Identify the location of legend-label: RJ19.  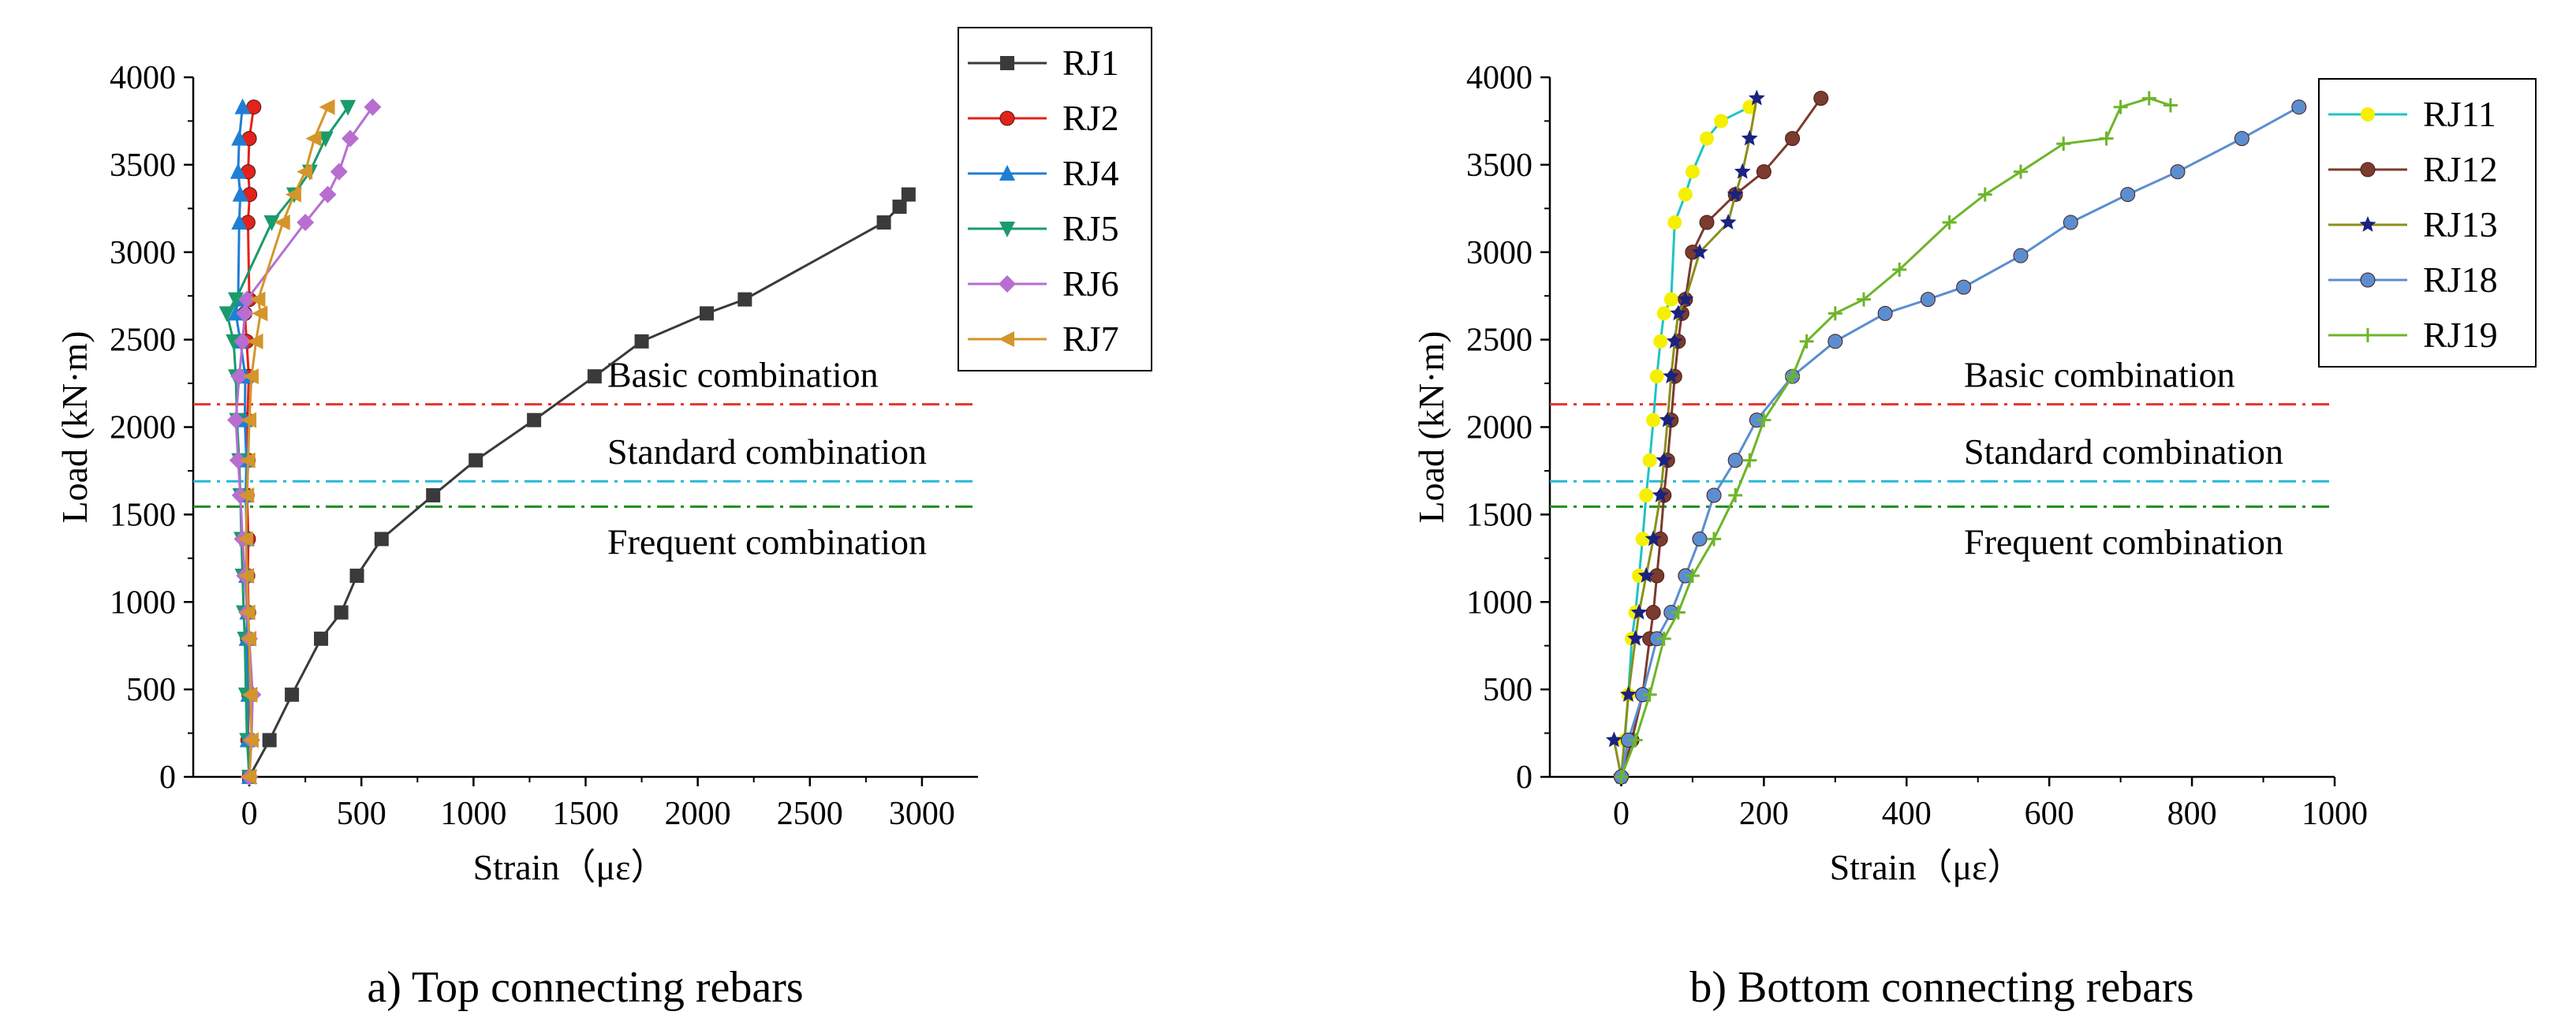
(2460, 335).